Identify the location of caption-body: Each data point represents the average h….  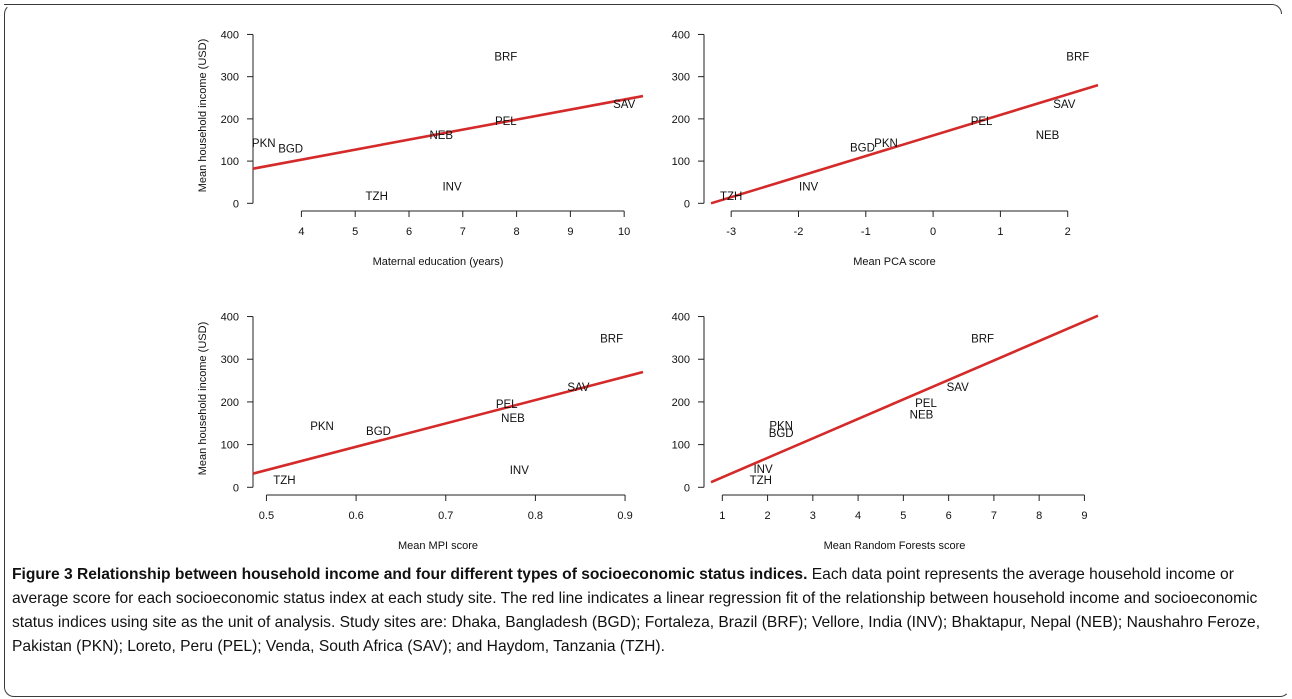
(636, 610).